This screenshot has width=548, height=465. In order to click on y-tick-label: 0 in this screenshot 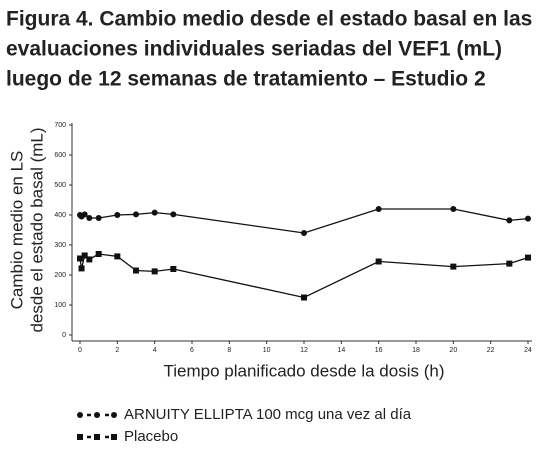, I will do `click(64, 335)`.